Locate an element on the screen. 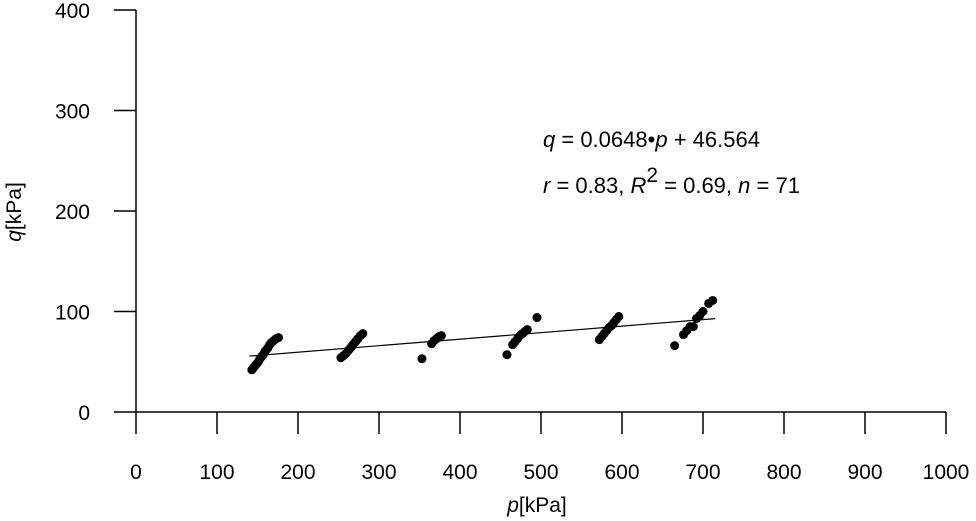  x-axis-unit: [kPa] is located at coordinates (543, 505).